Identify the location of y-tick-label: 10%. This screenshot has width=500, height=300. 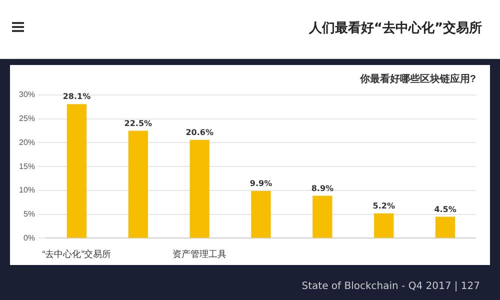
(27, 190).